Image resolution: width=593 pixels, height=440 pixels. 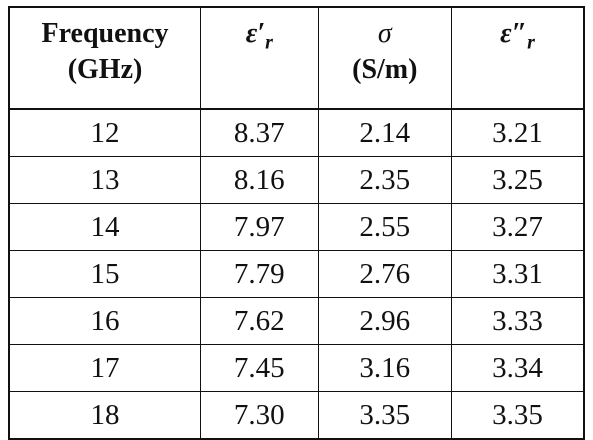 What do you see at coordinates (105, 274) in the screenshot?
I see `table-cell: 15` at bounding box center [105, 274].